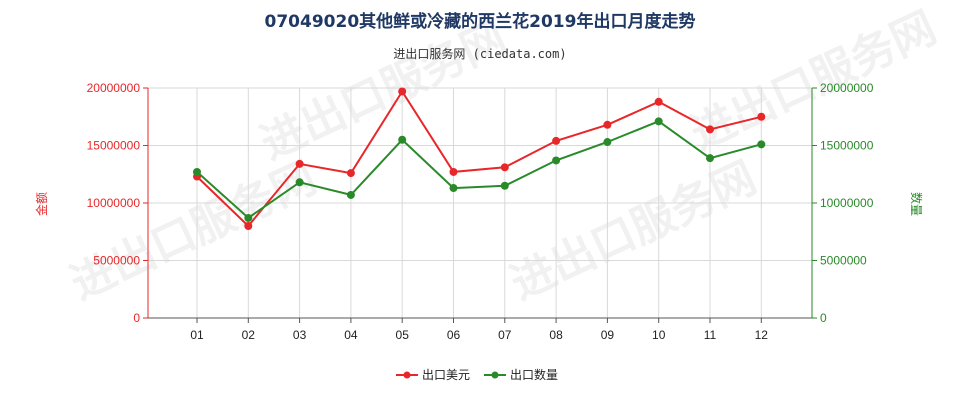 Image resolution: width=960 pixels, height=400 pixels. Describe the element at coordinates (847, 203) in the screenshot. I see `right-tick-label-2: 10000000` at that location.